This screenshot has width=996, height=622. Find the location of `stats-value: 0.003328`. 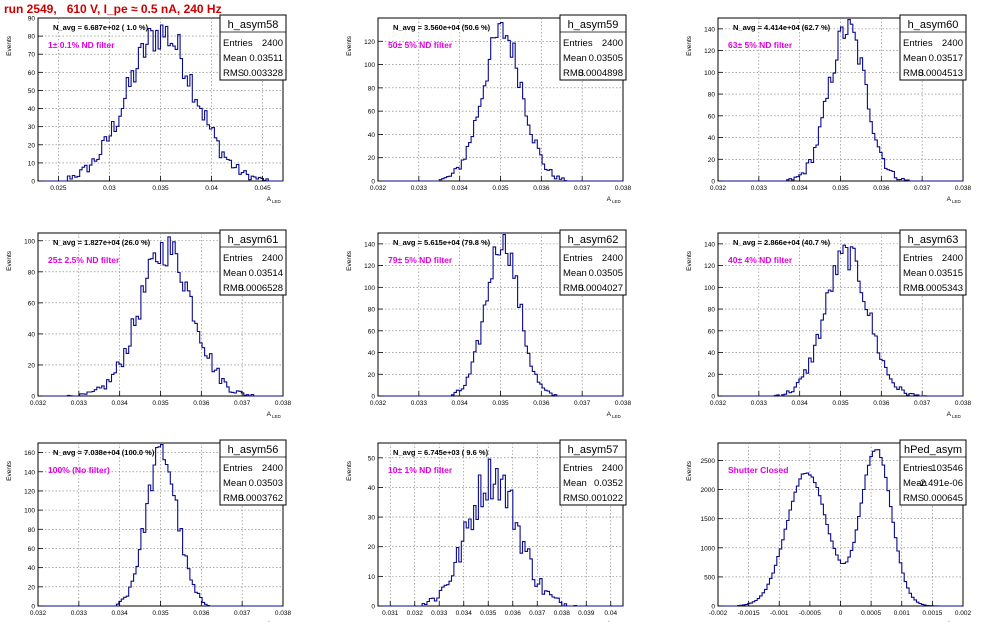

stats-value: 0.003328 is located at coordinates (263, 73).